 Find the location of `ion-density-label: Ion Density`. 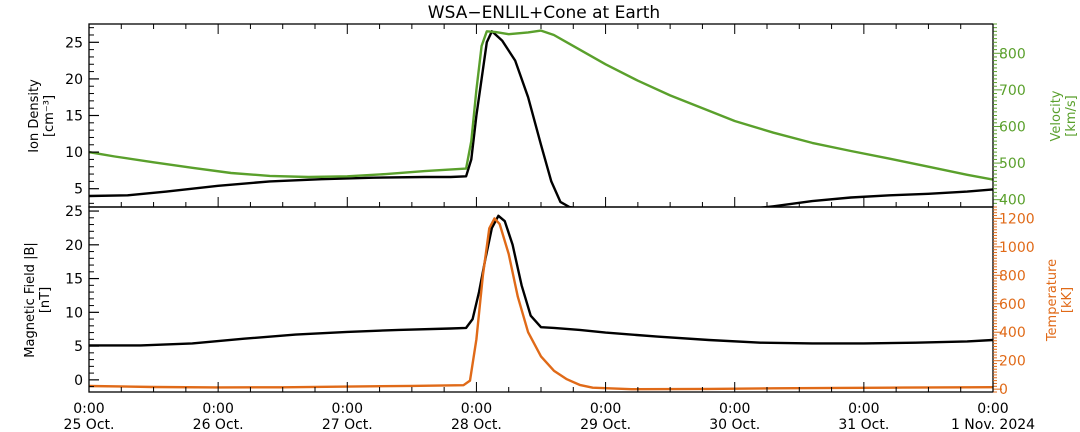

ion-density-label: Ion Density is located at coordinates (34, 116).